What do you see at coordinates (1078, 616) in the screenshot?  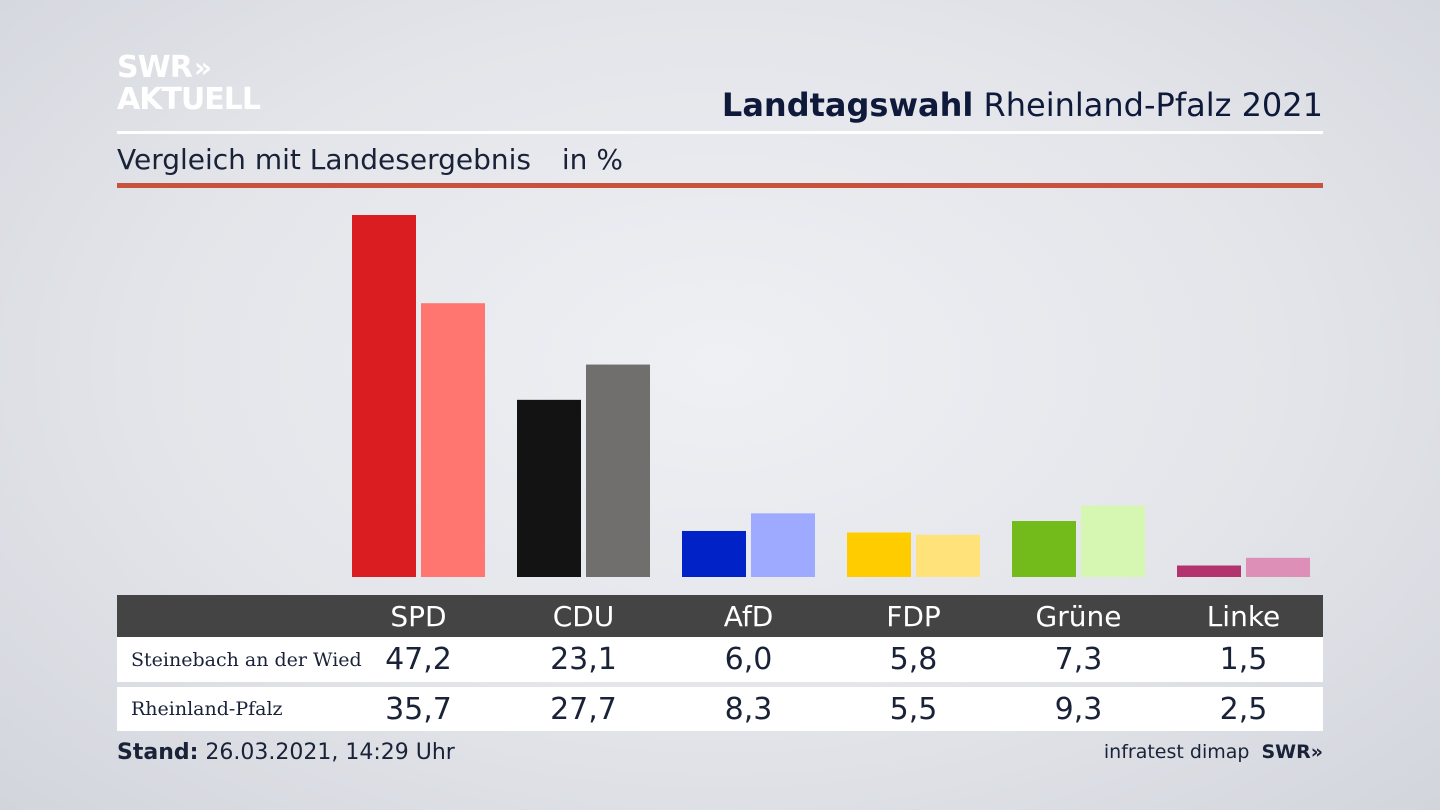 I see `column-header: Grüne` at bounding box center [1078, 616].